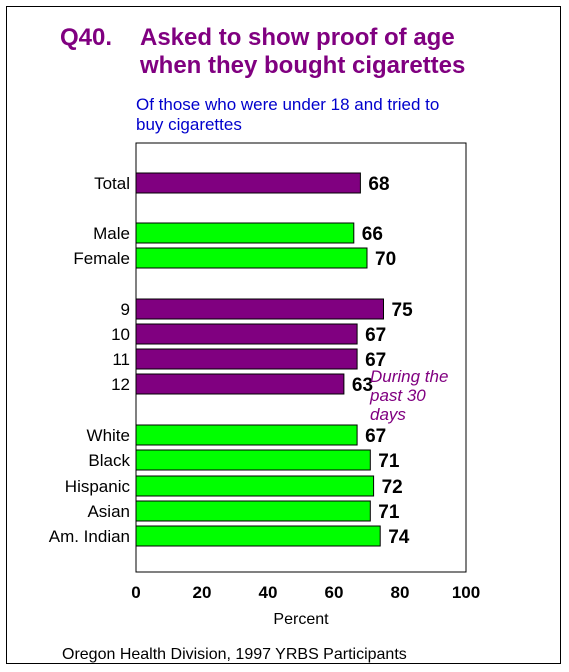 The width and height of the screenshot is (569, 672). Describe the element at coordinates (388, 414) in the screenshot. I see `annotation-line-3: days` at that location.